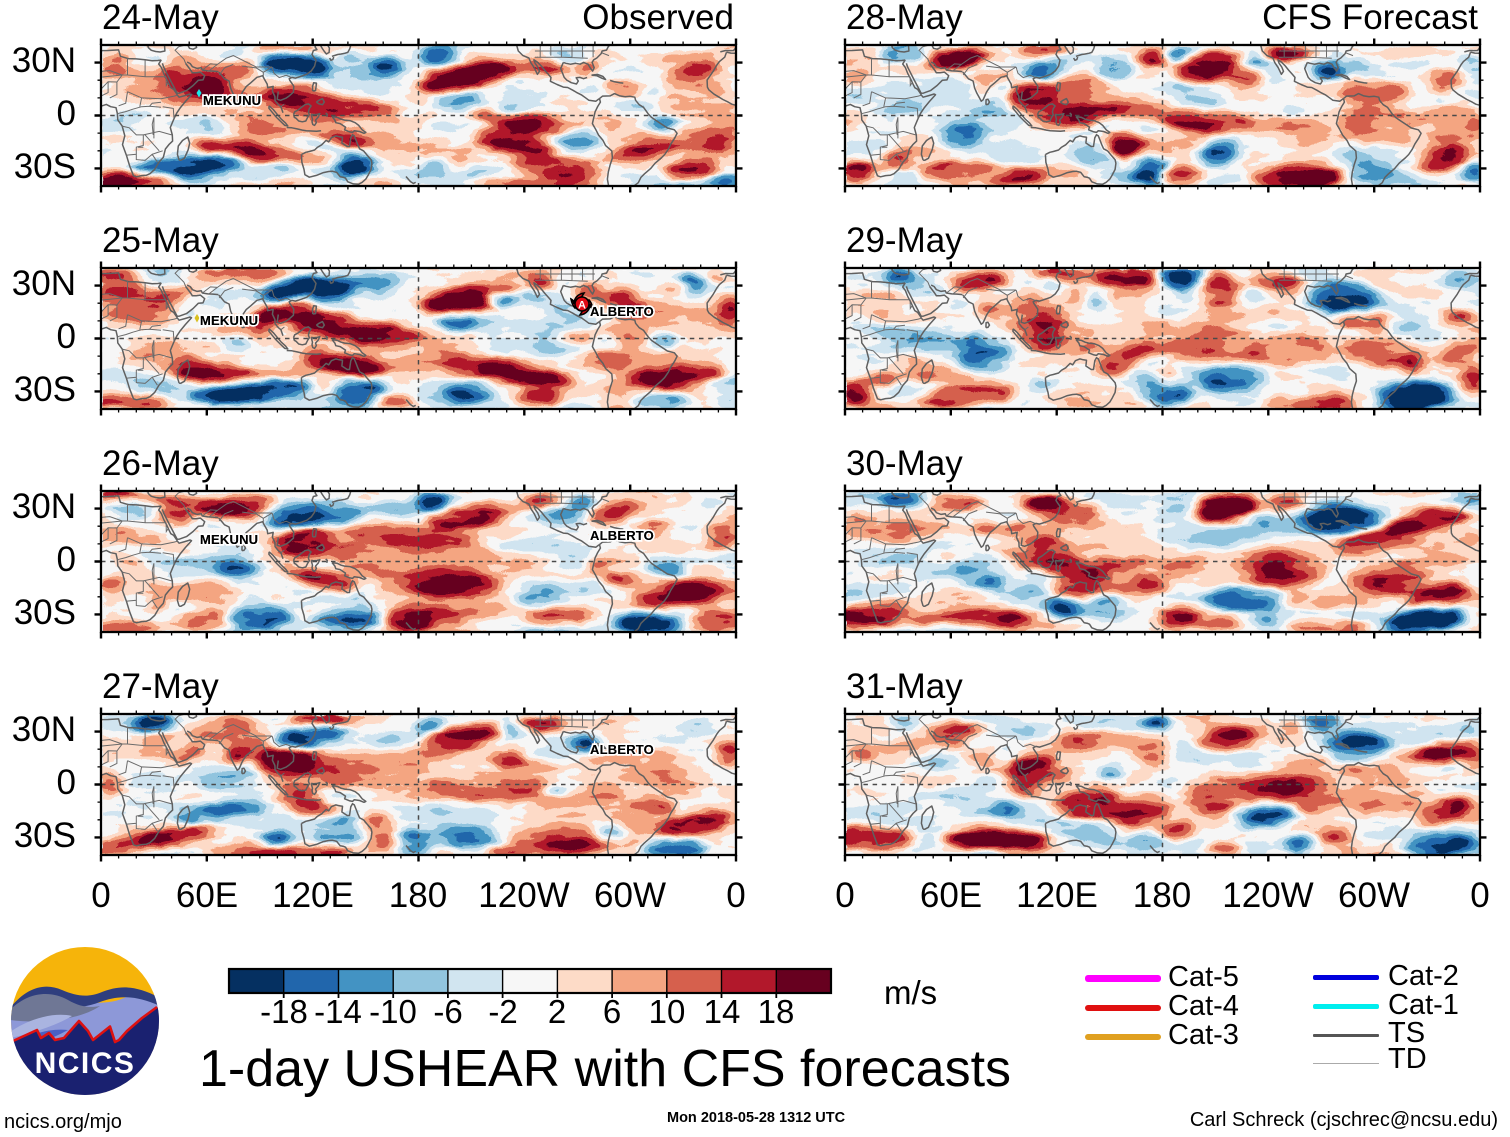 The width and height of the screenshot is (1510, 1137). What do you see at coordinates (582, 306) in the screenshot?
I see `svg-text: A` at bounding box center [582, 306].